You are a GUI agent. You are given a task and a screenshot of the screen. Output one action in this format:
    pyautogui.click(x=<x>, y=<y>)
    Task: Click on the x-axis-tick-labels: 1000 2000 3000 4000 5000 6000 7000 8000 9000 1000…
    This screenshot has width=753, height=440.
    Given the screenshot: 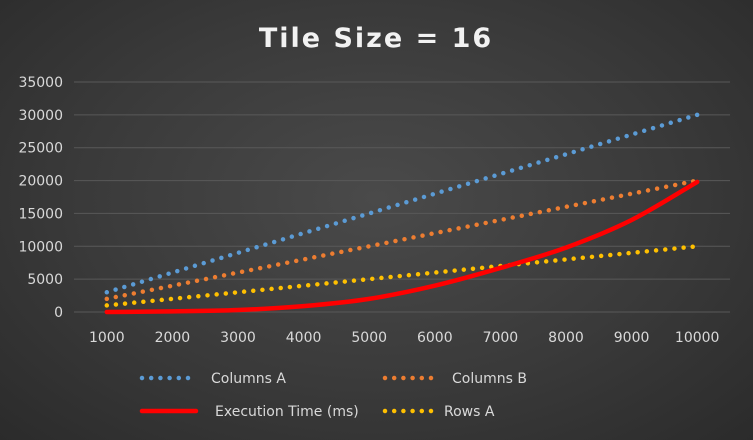 What is the action you would take?
    pyautogui.click(x=404, y=338)
    